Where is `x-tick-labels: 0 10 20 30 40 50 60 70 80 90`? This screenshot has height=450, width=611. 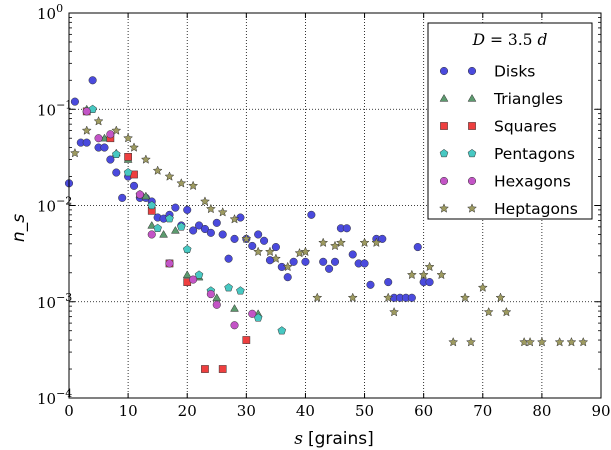 x-tick-labels: 0 10 20 30 40 50 60 70 80 90 is located at coordinates (337, 411).